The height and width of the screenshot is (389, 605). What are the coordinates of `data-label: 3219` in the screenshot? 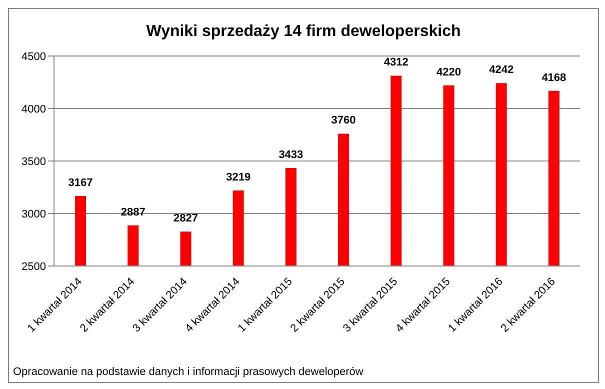 It's located at (238, 178).